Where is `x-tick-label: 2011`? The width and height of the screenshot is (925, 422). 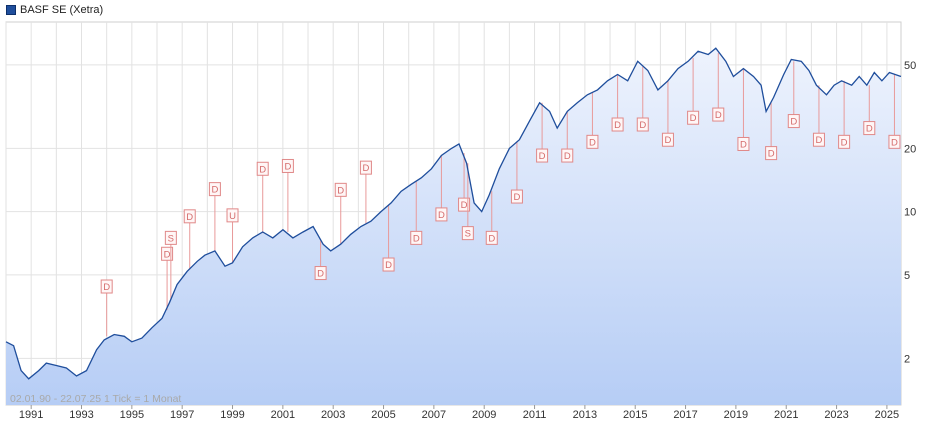
x-tick-label: 2011 is located at coordinates (535, 415).